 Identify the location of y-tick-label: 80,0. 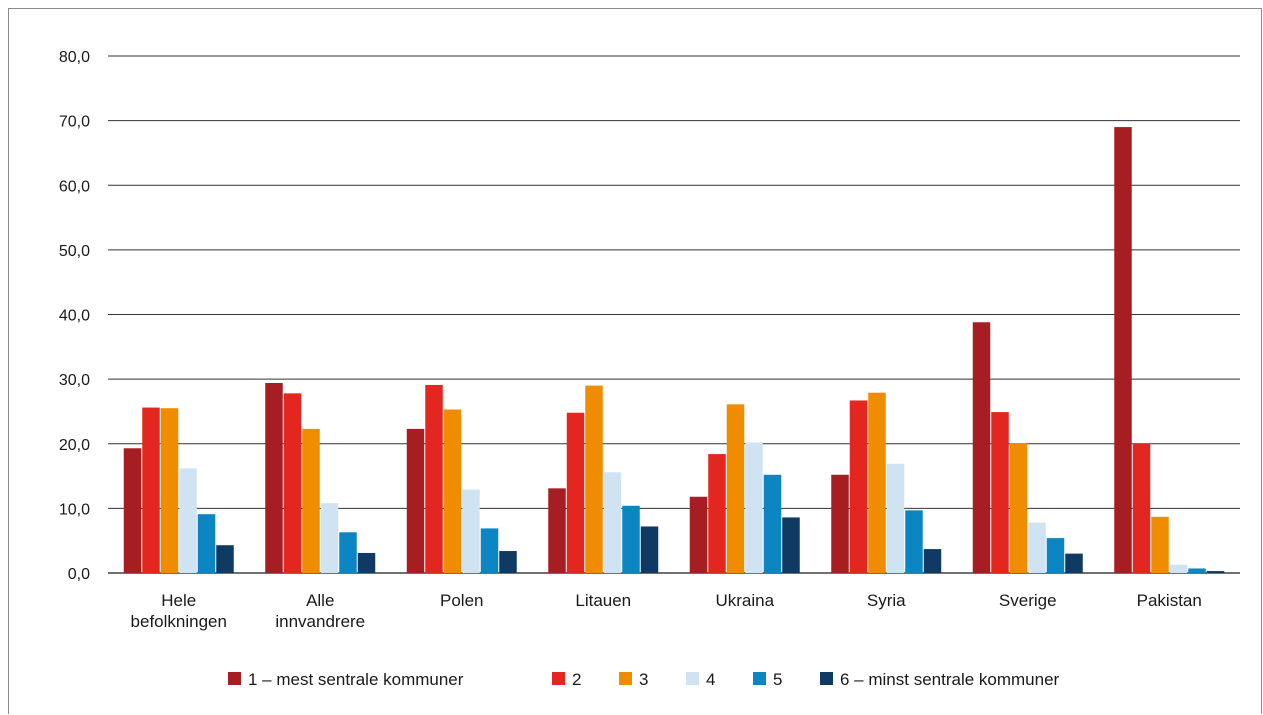
(74, 57).